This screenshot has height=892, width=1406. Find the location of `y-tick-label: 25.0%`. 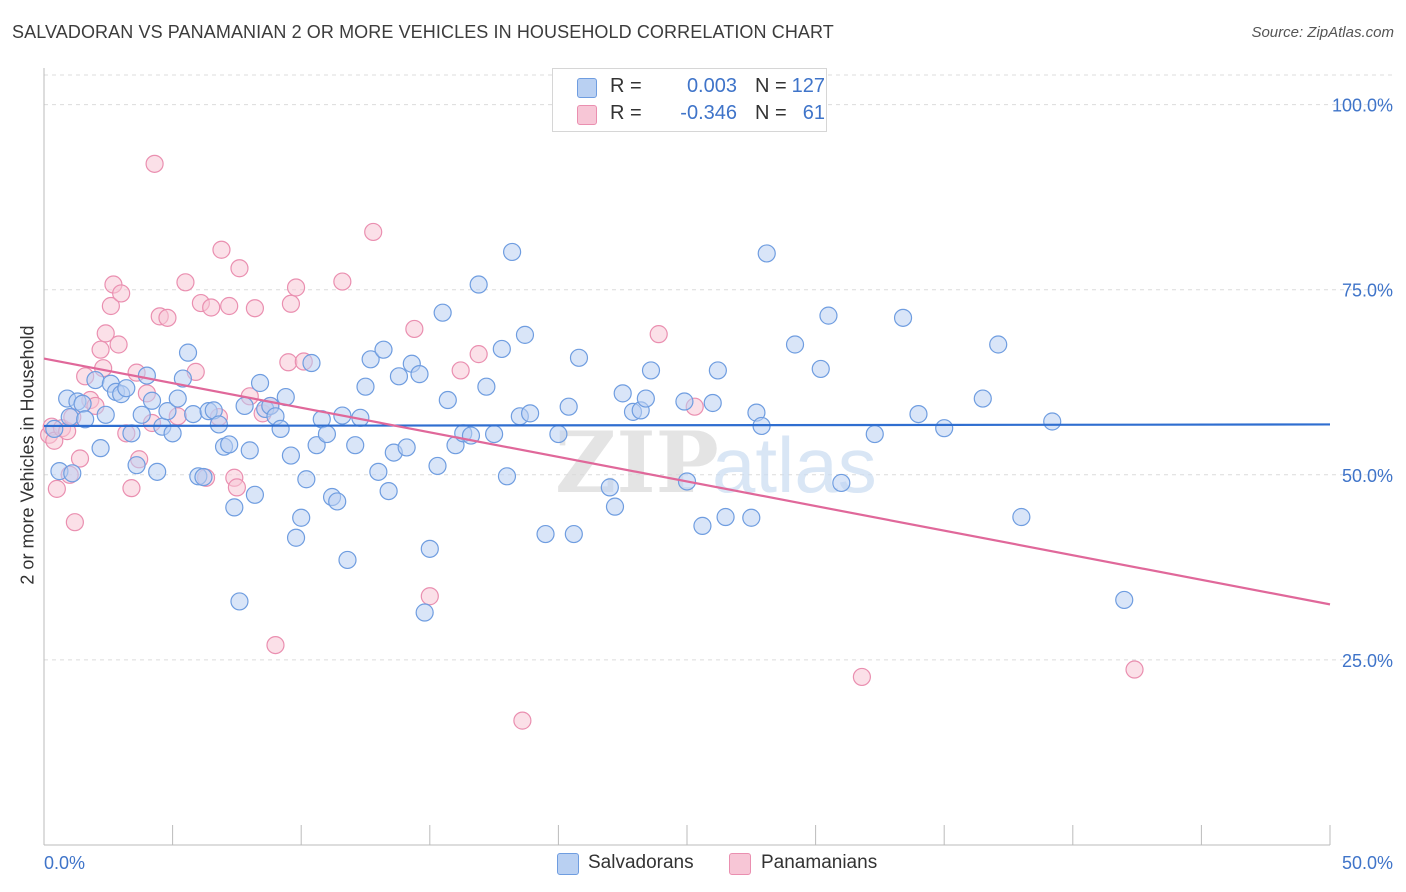

y-tick-label: 25.0% is located at coordinates (1367, 661).